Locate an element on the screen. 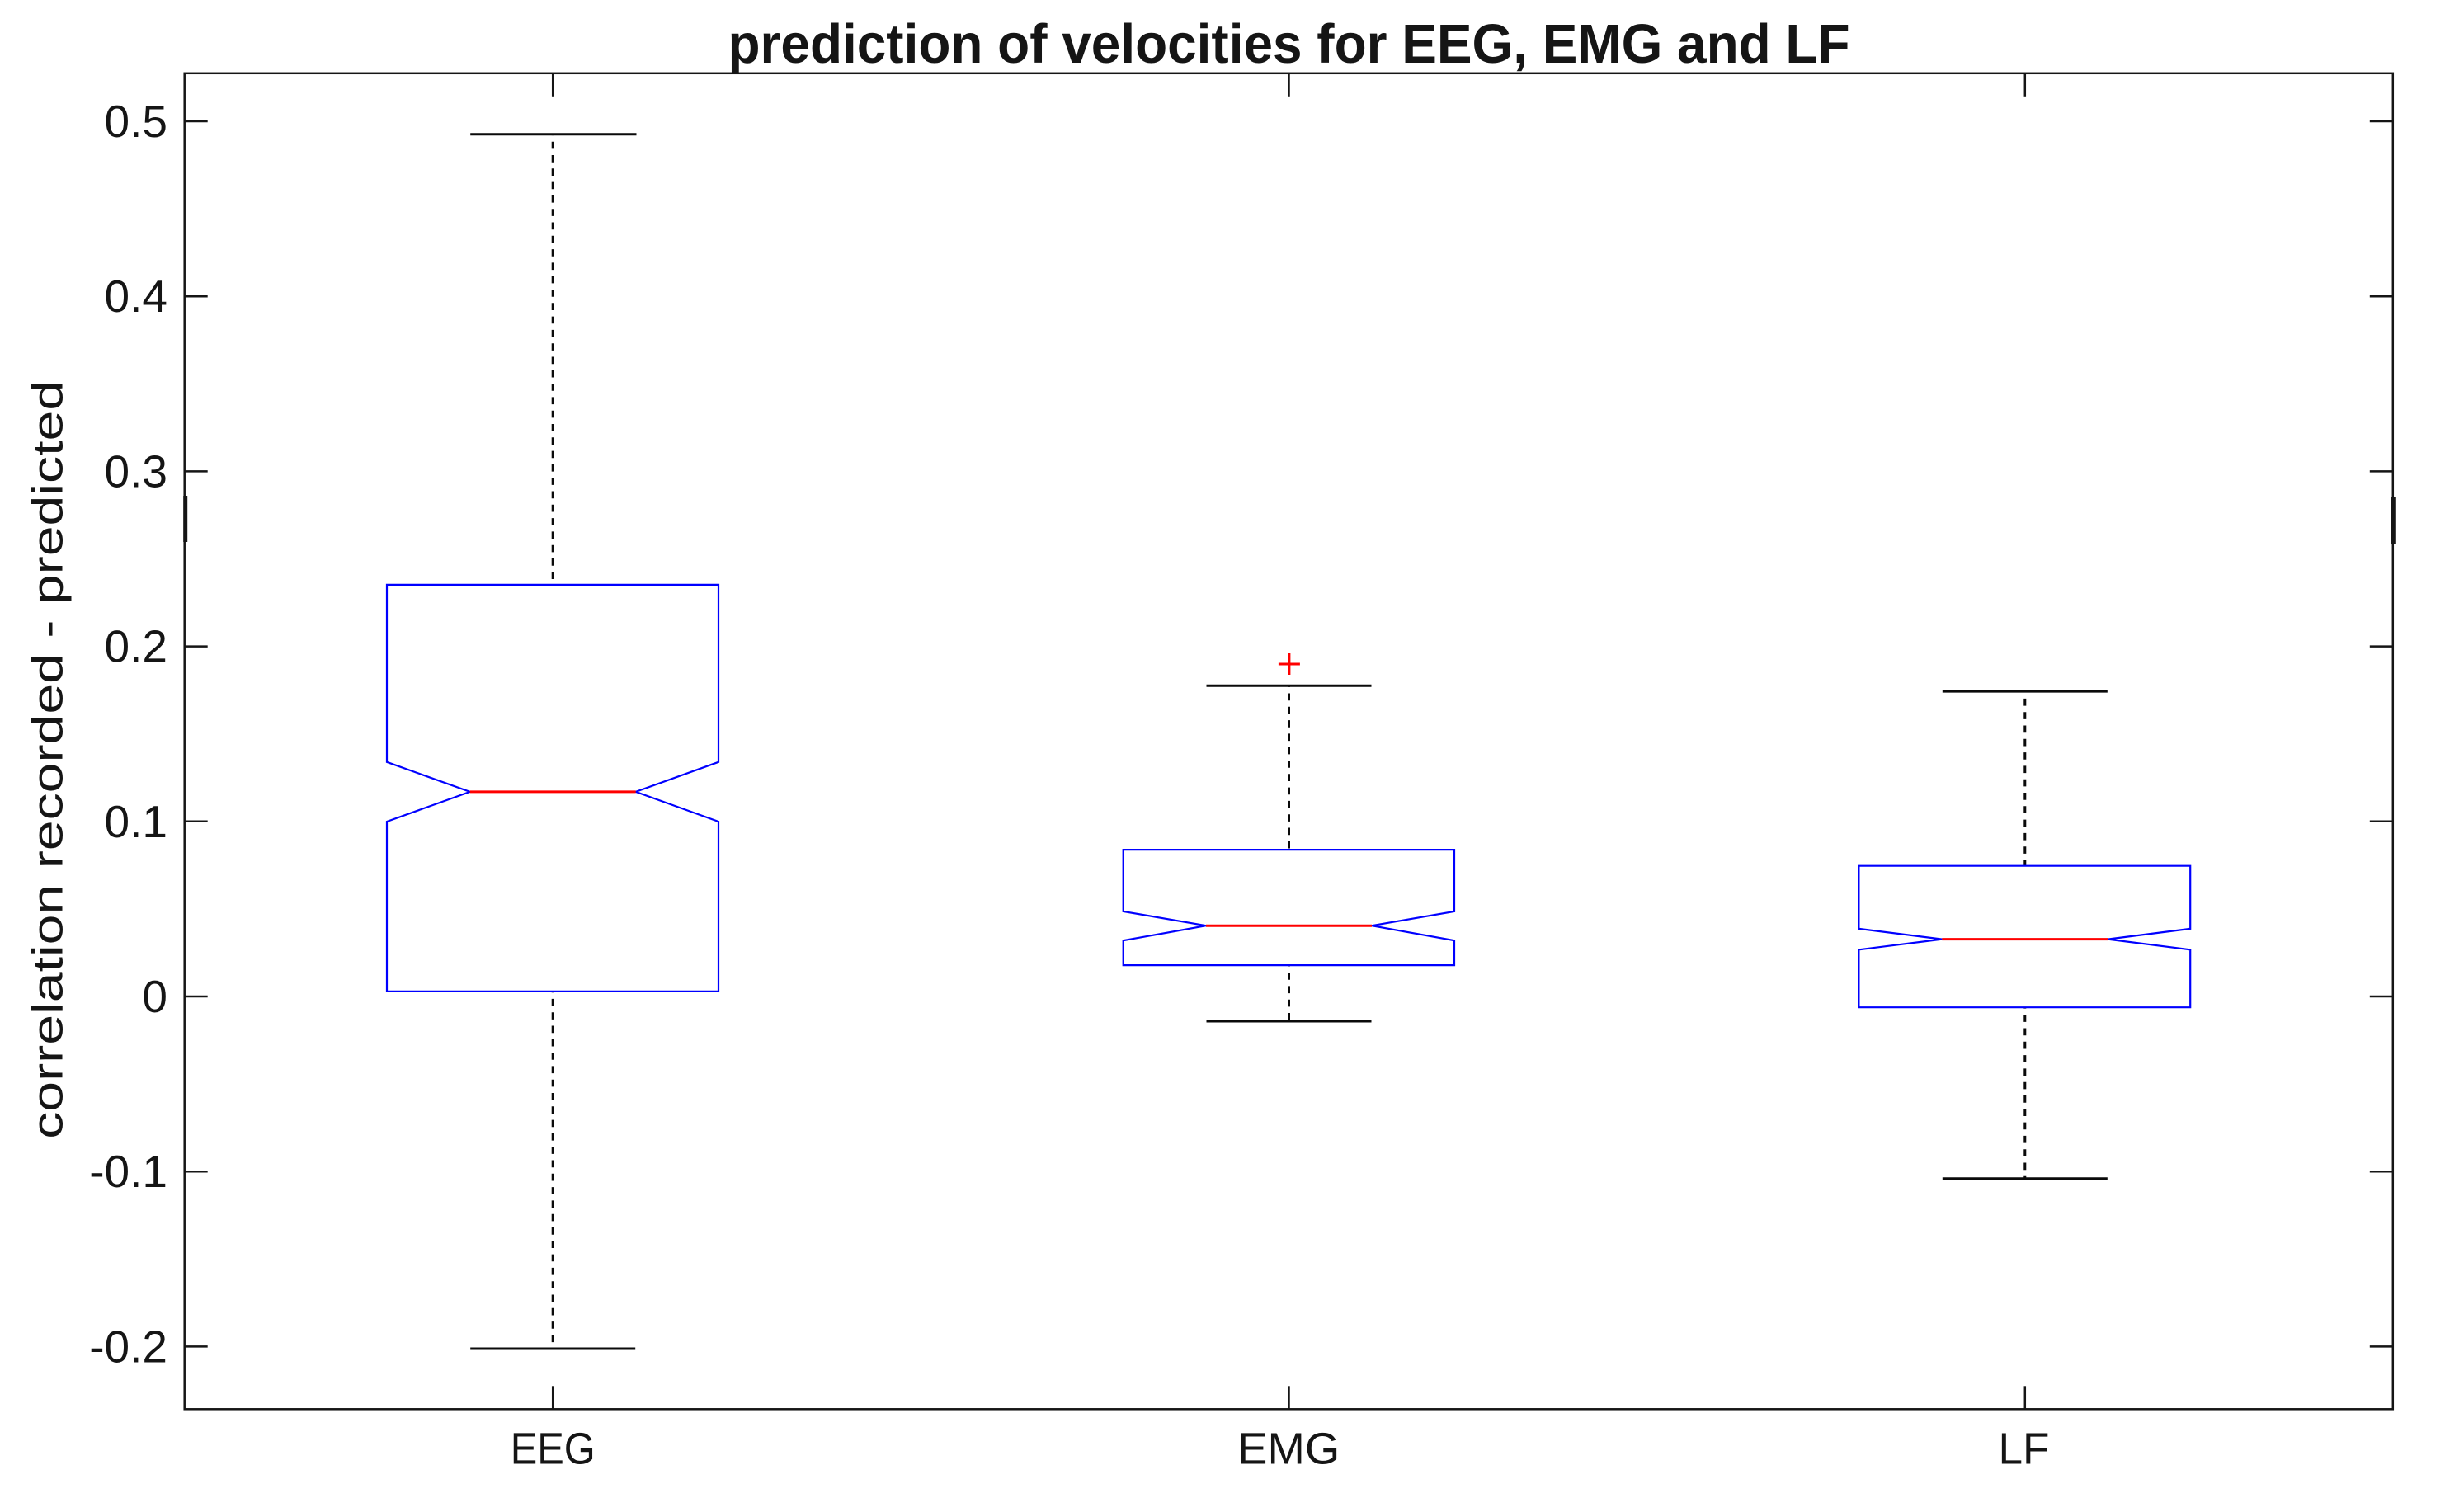  svg-text: 0 is located at coordinates (154, 996).